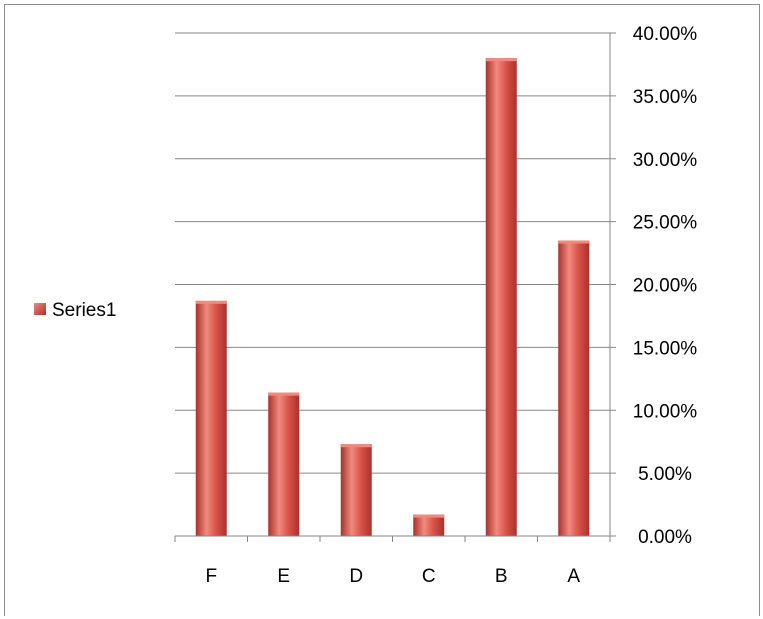 Image resolution: width=763 pixels, height=619 pixels. I want to click on x-tick-label: C, so click(429, 576).